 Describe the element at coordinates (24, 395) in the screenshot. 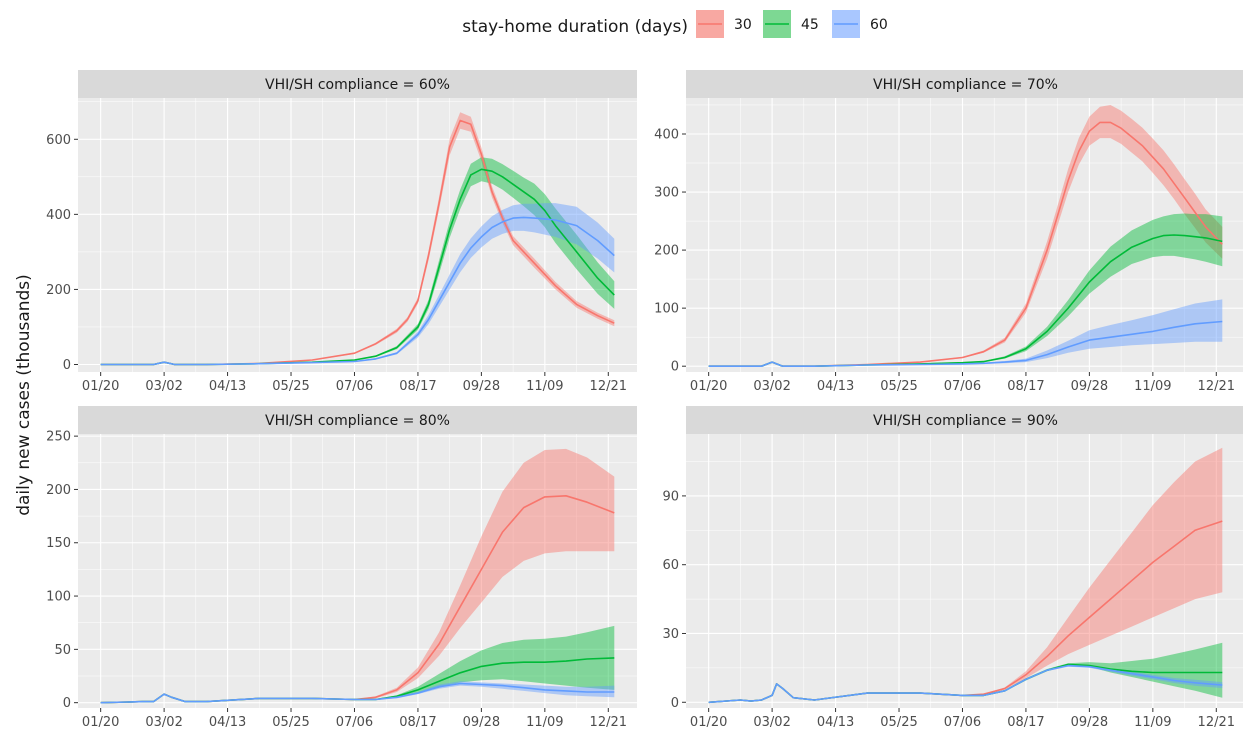

I see `y-axis-title: daily new cases (thousands)` at that location.